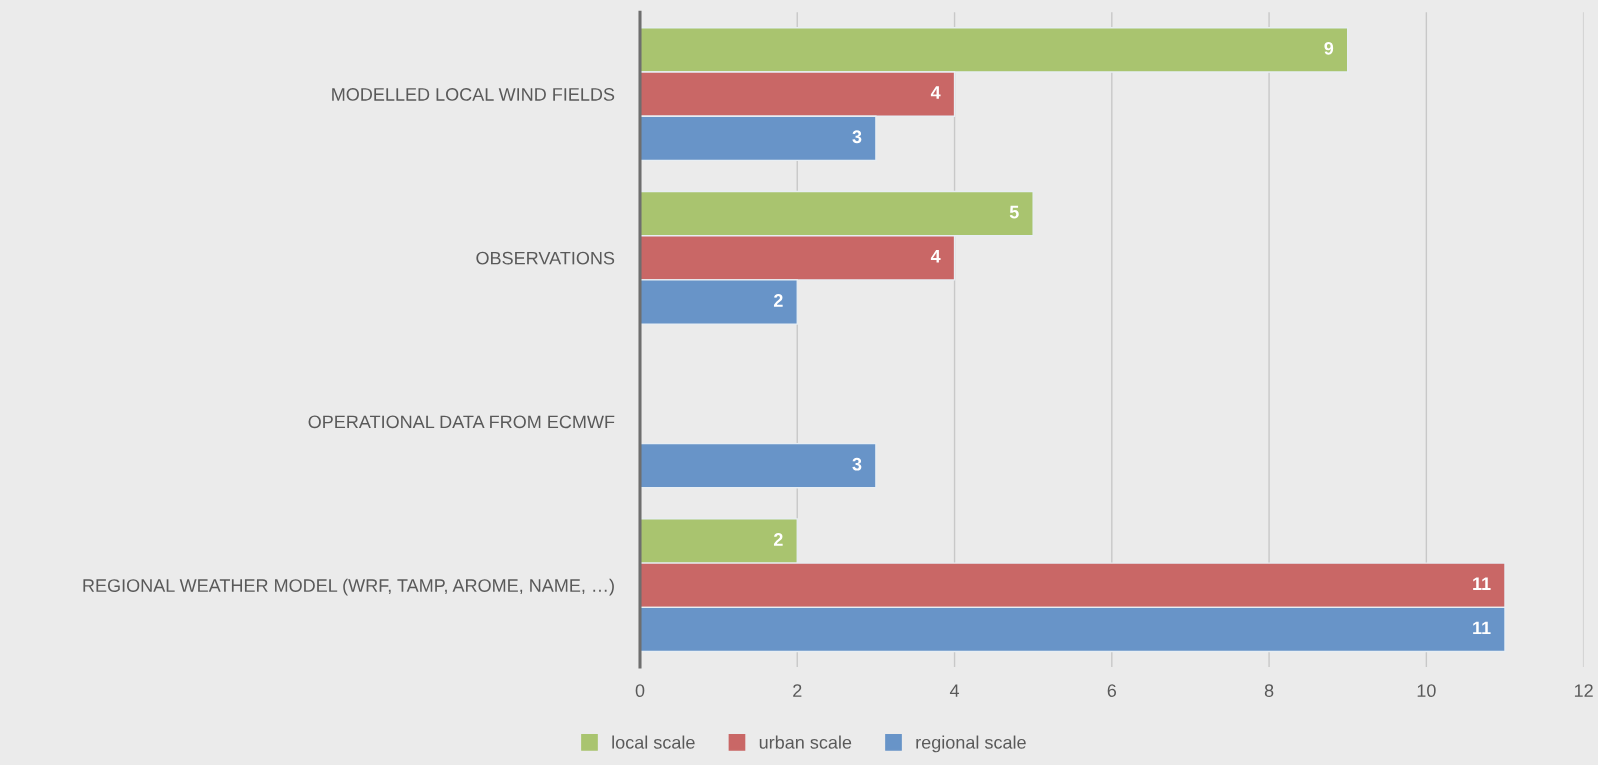  What do you see at coordinates (461, 422) in the screenshot?
I see `y-tick-label: OPERATIONAL DATA FROM ECMWF` at bounding box center [461, 422].